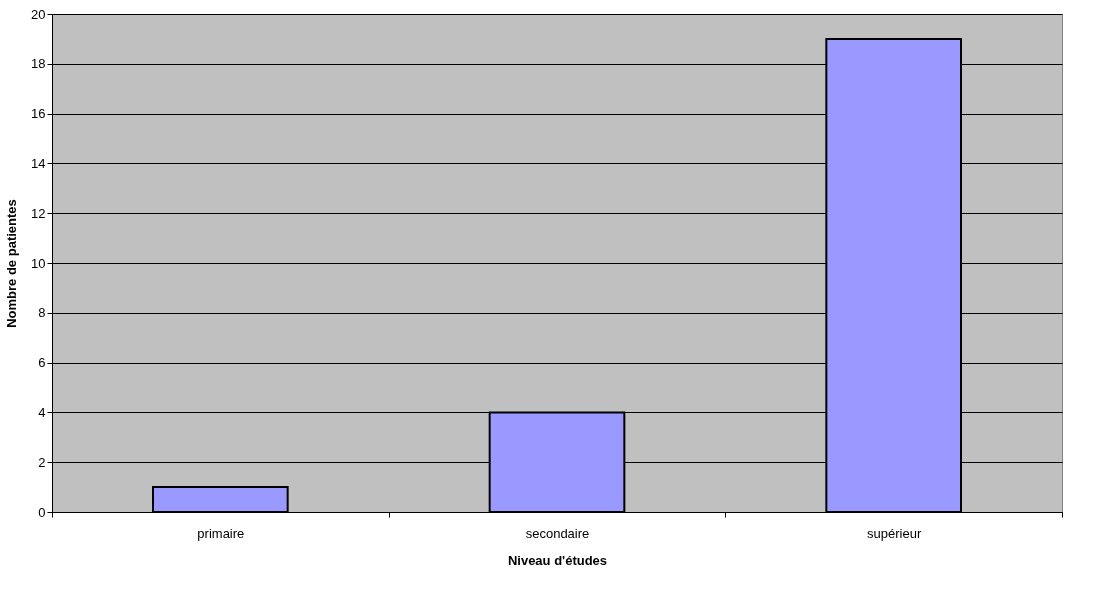 This screenshot has width=1105, height=596. What do you see at coordinates (42, 313) in the screenshot?
I see `y-tick-label: 8` at bounding box center [42, 313].